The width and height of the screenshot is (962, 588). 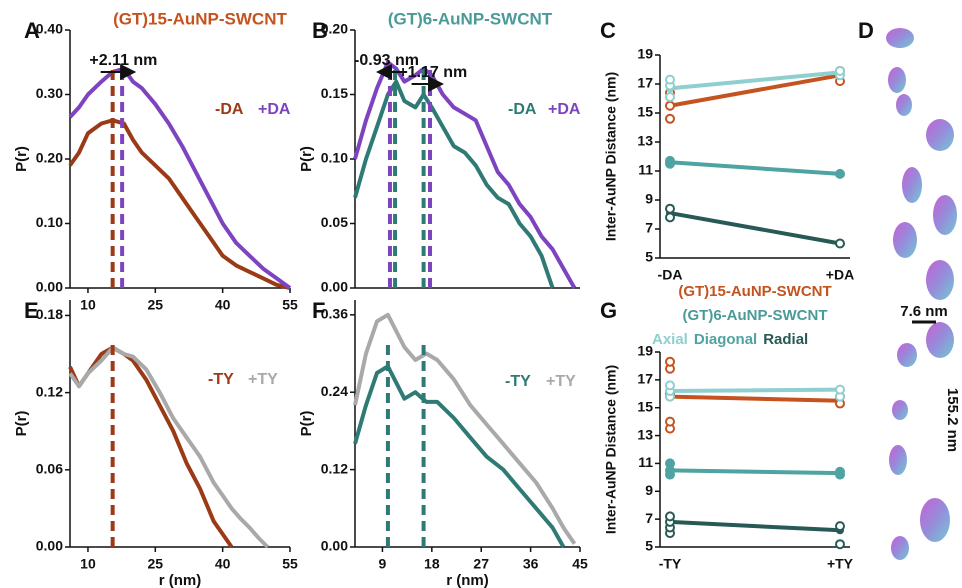 I want to click on legend-label: -DA, so click(x=522, y=109).